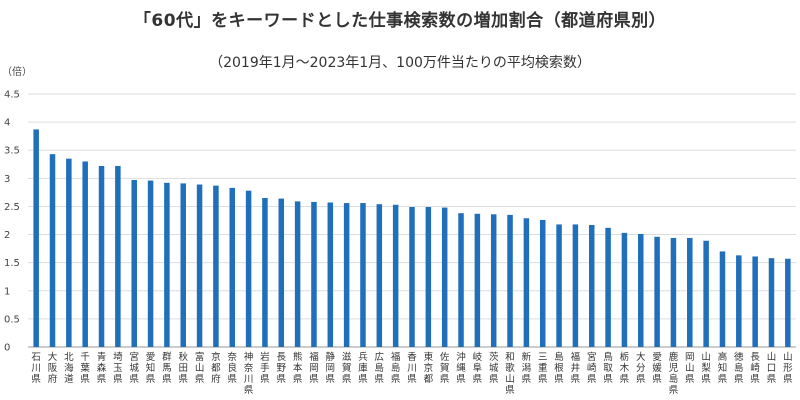  What do you see at coordinates (461, 280) in the screenshot?
I see `bar-沖縄県` at bounding box center [461, 280].